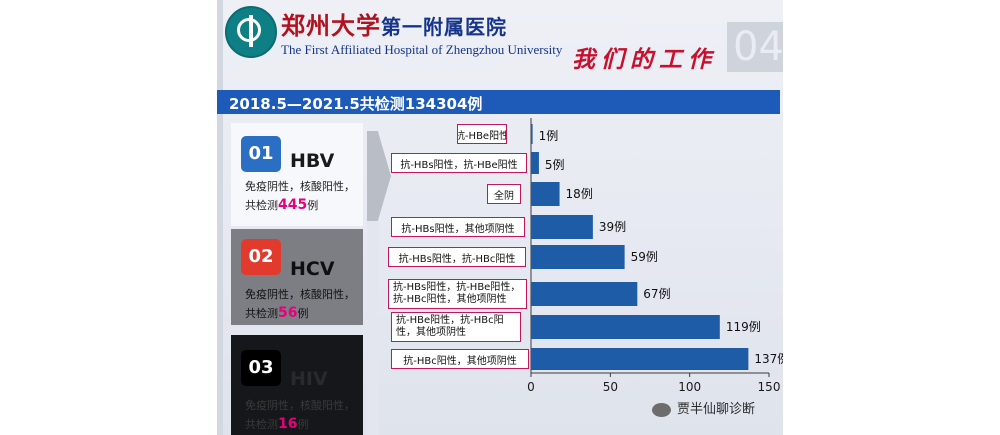 This screenshot has height=435, width=1000. What do you see at coordinates (304, 304) in the screenshot?
I see `hcv-description: 免疫阴性，核酸阳性， 共检测56例` at bounding box center [304, 304].